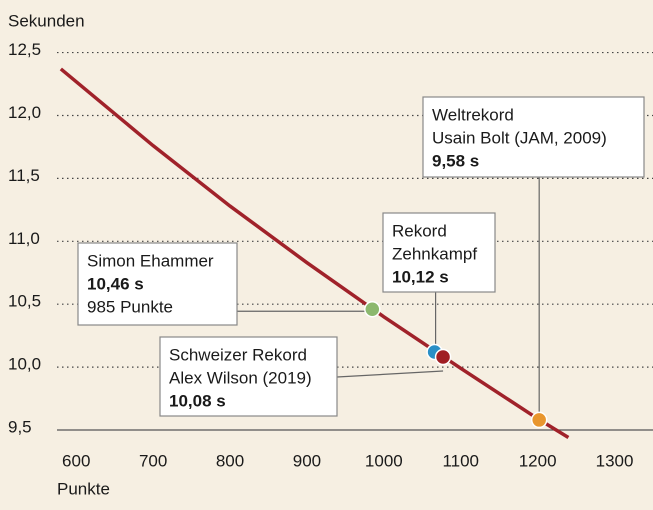  I want to click on x-tick-label: 900, so click(307, 460).